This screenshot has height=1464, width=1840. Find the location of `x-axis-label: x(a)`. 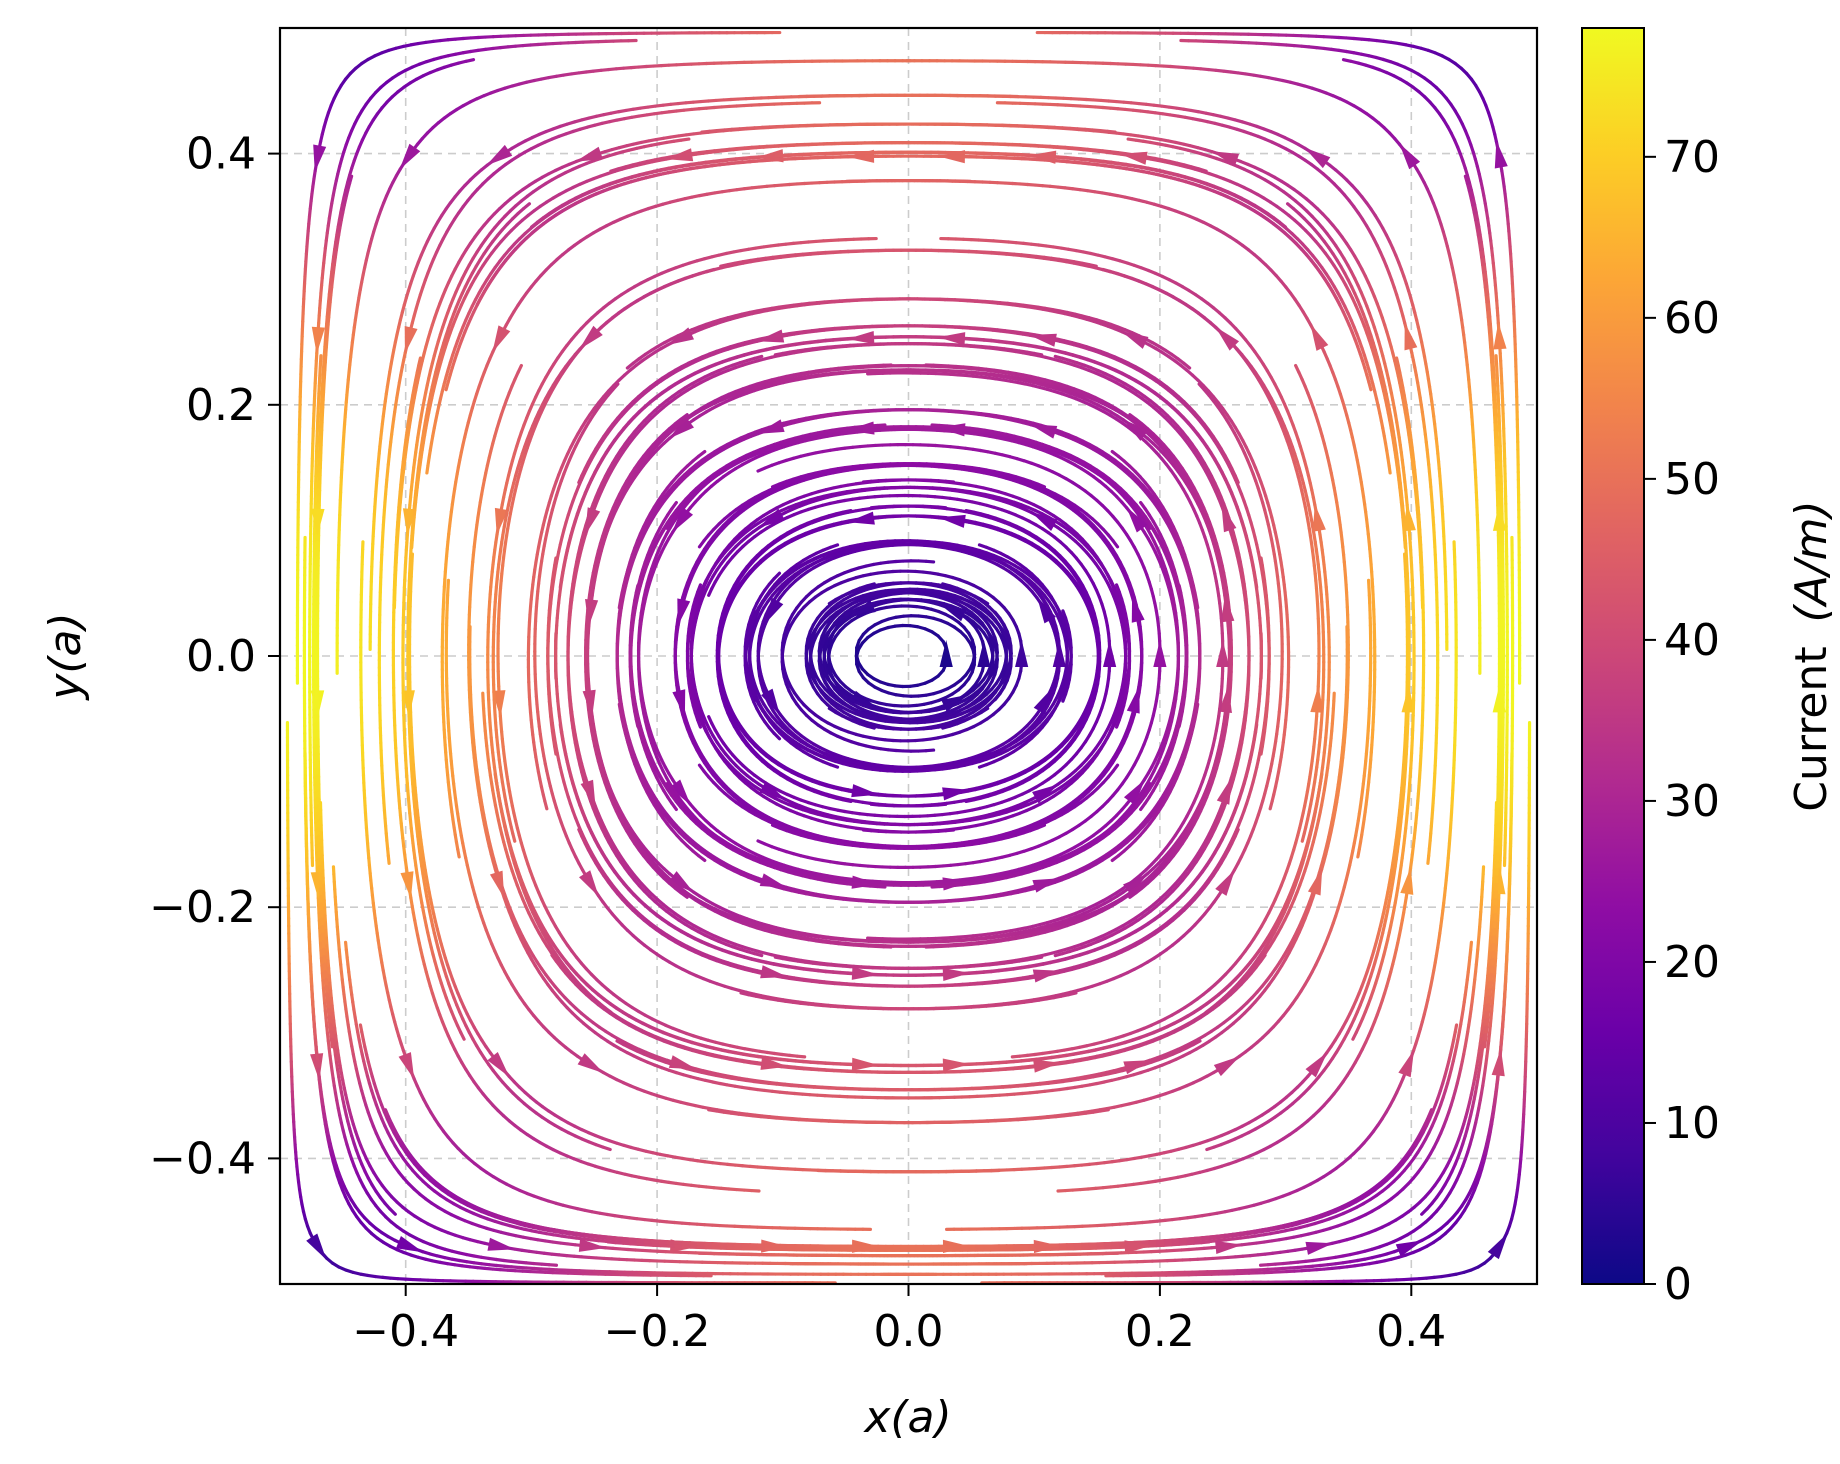

x-axis-label: x(a) is located at coordinates (906, 1417).